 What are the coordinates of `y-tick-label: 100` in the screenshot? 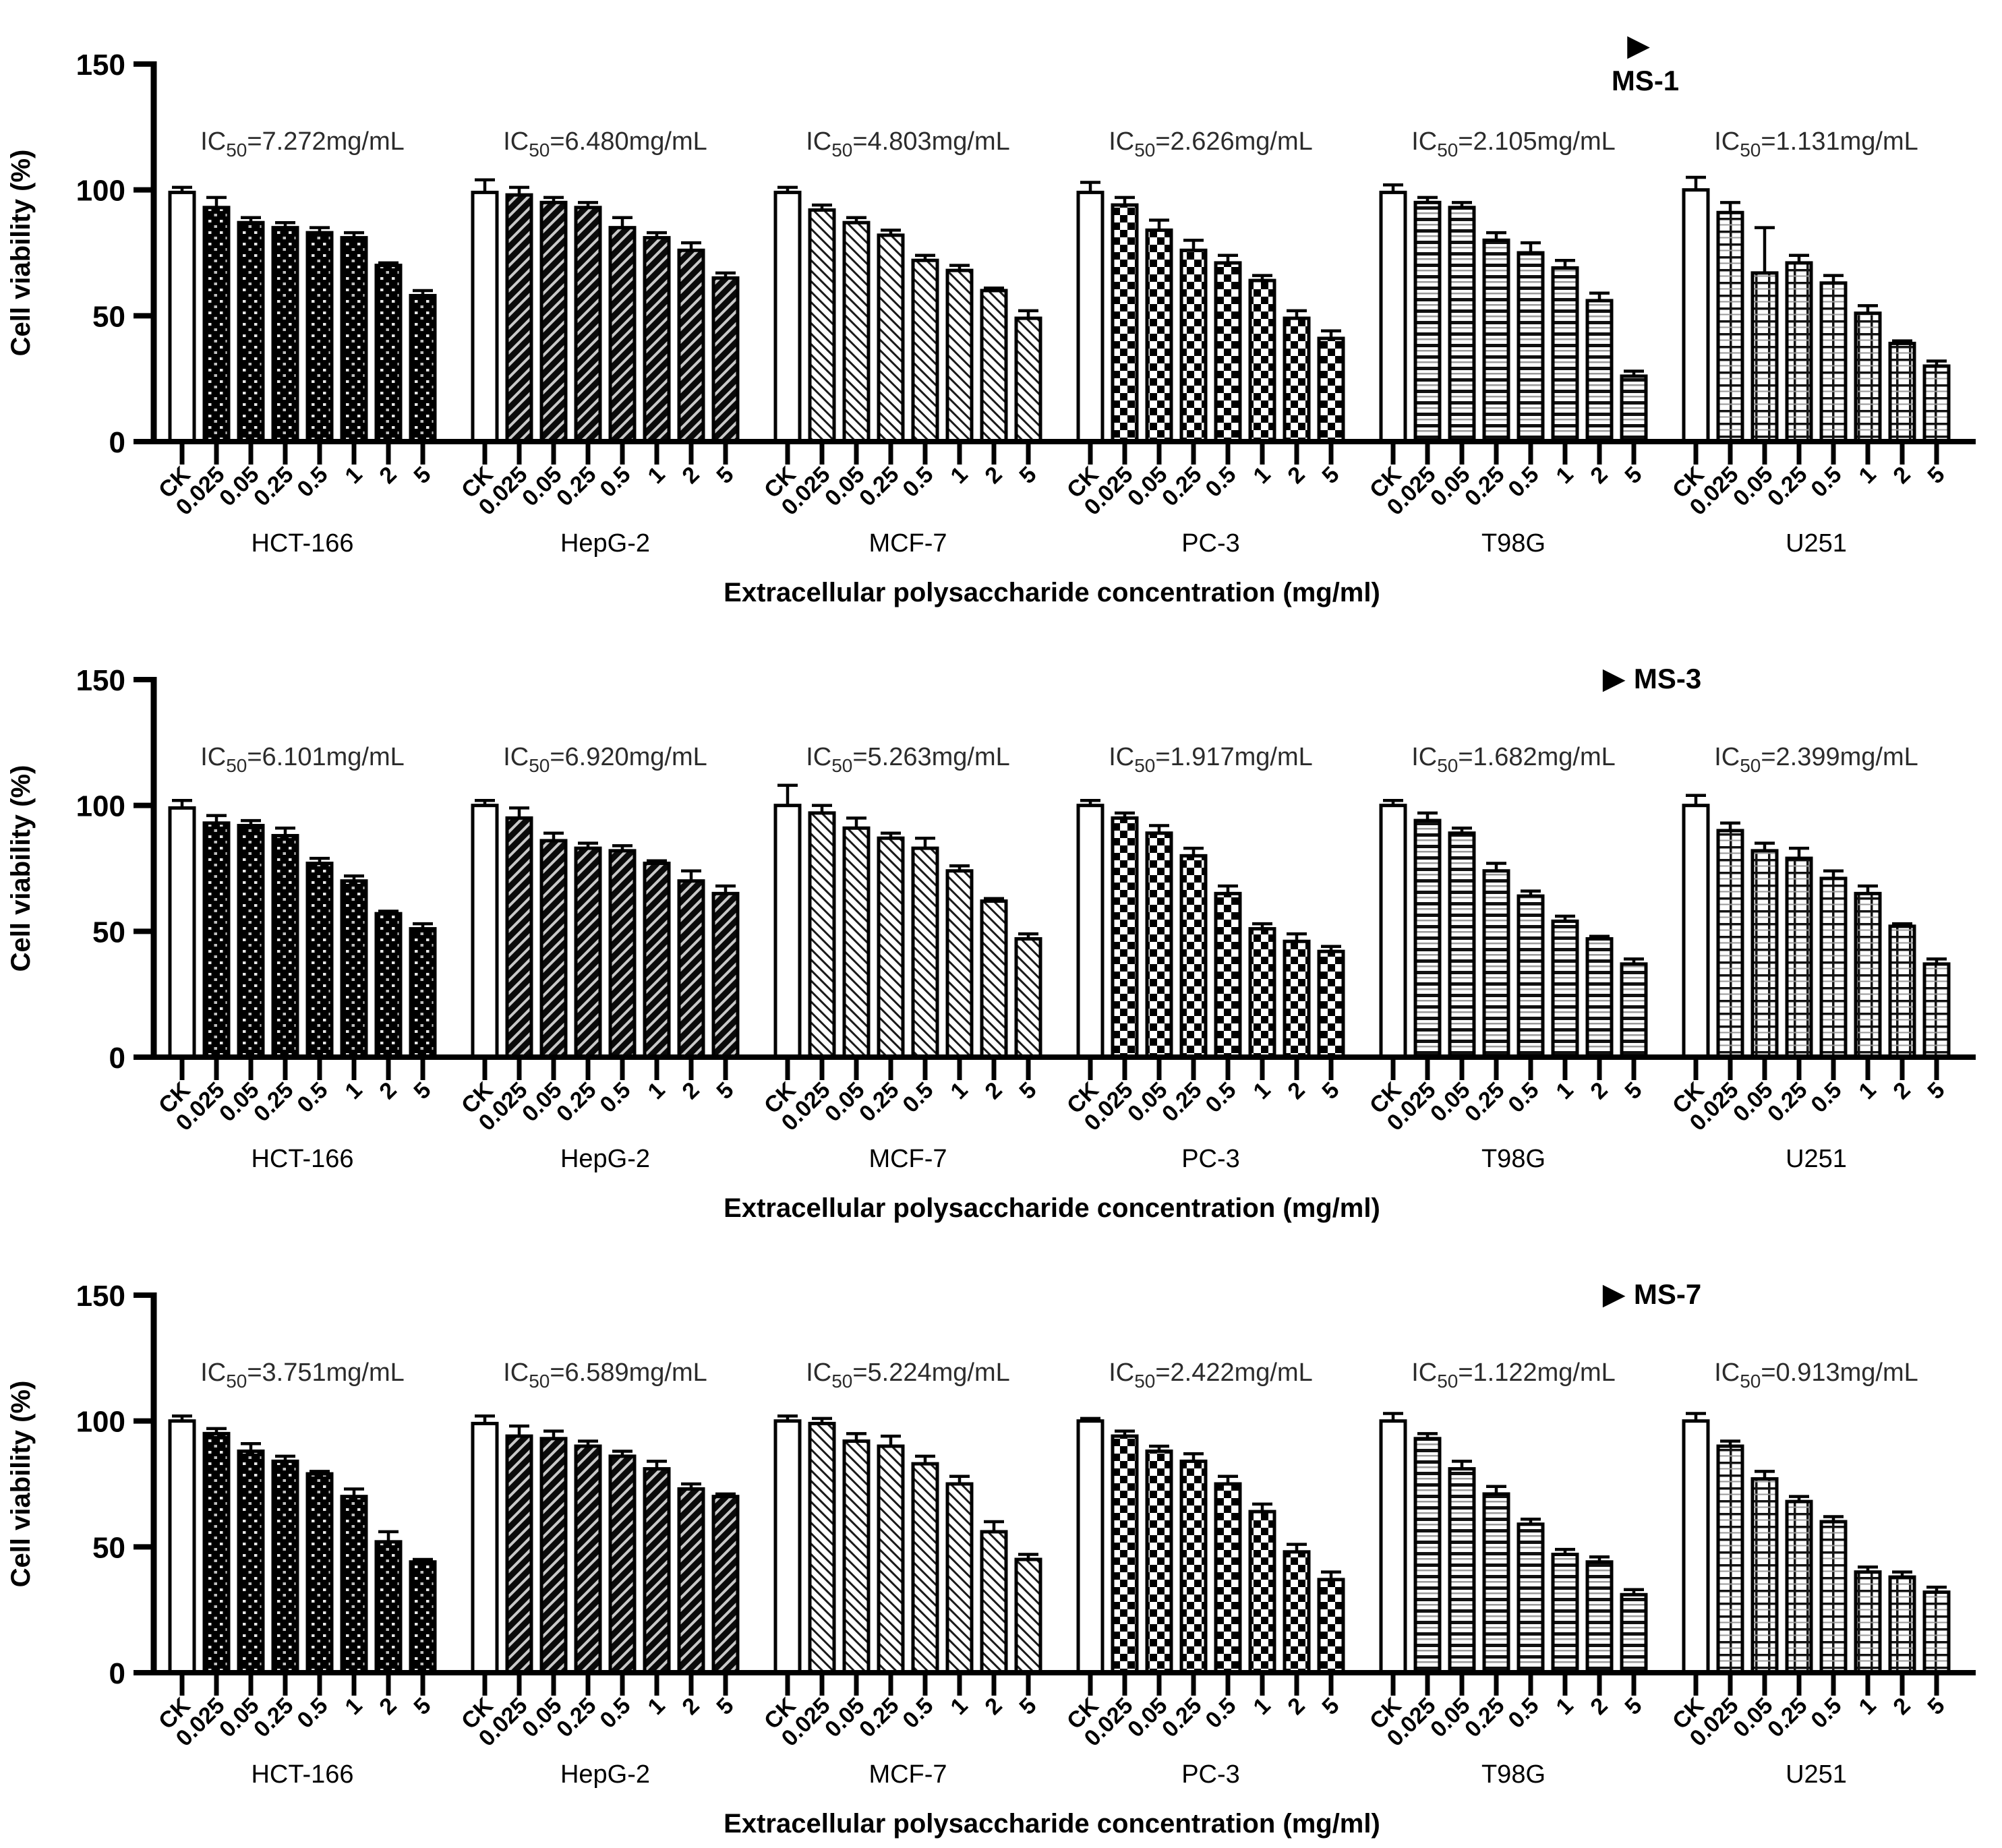 It's located at (100, 806).